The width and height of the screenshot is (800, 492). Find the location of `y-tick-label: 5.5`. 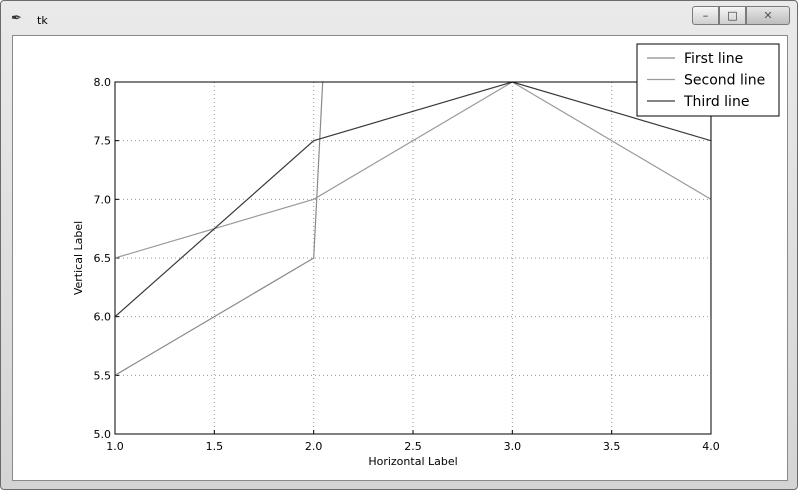

y-tick-label: 5.5 is located at coordinates (103, 375).